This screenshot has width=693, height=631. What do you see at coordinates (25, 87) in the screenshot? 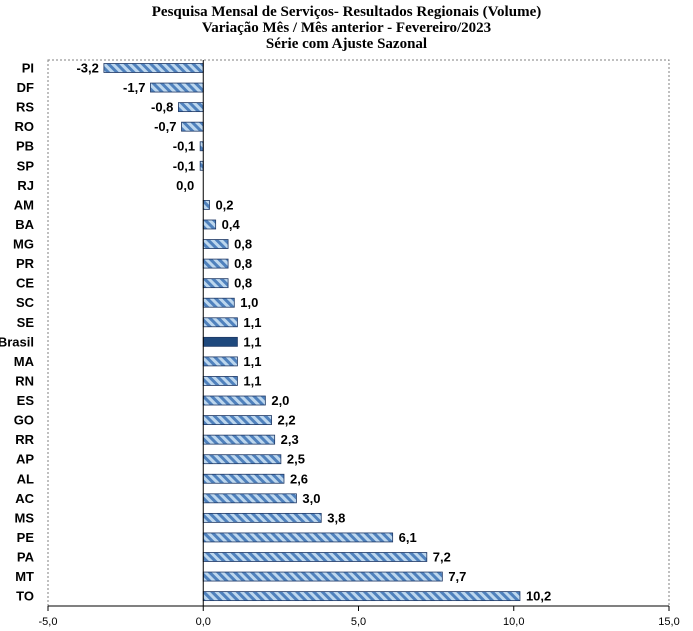
I see `category-label: DF` at bounding box center [25, 87].